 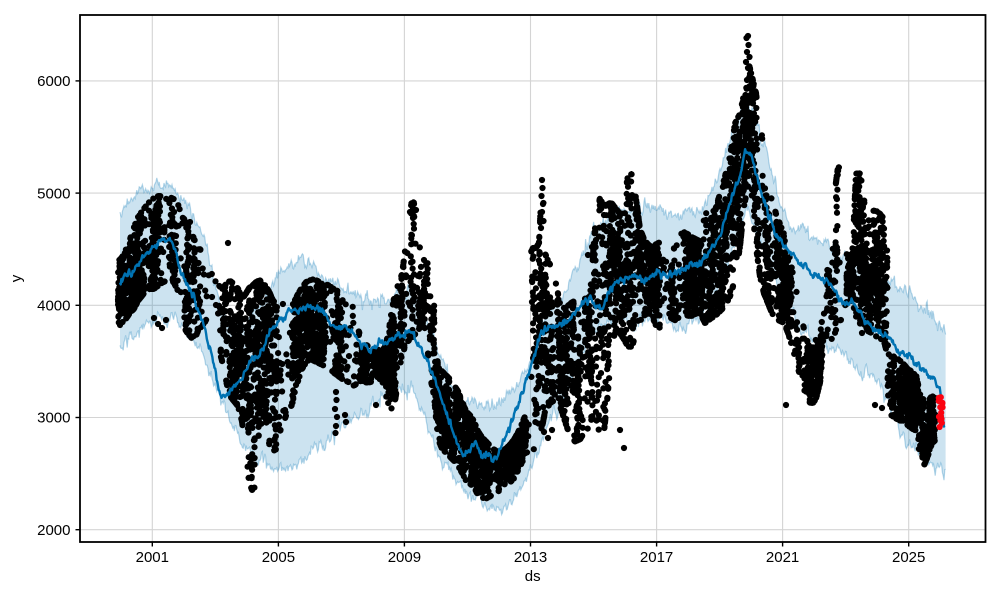 I want to click on svg-text: ds, so click(x=533, y=576).